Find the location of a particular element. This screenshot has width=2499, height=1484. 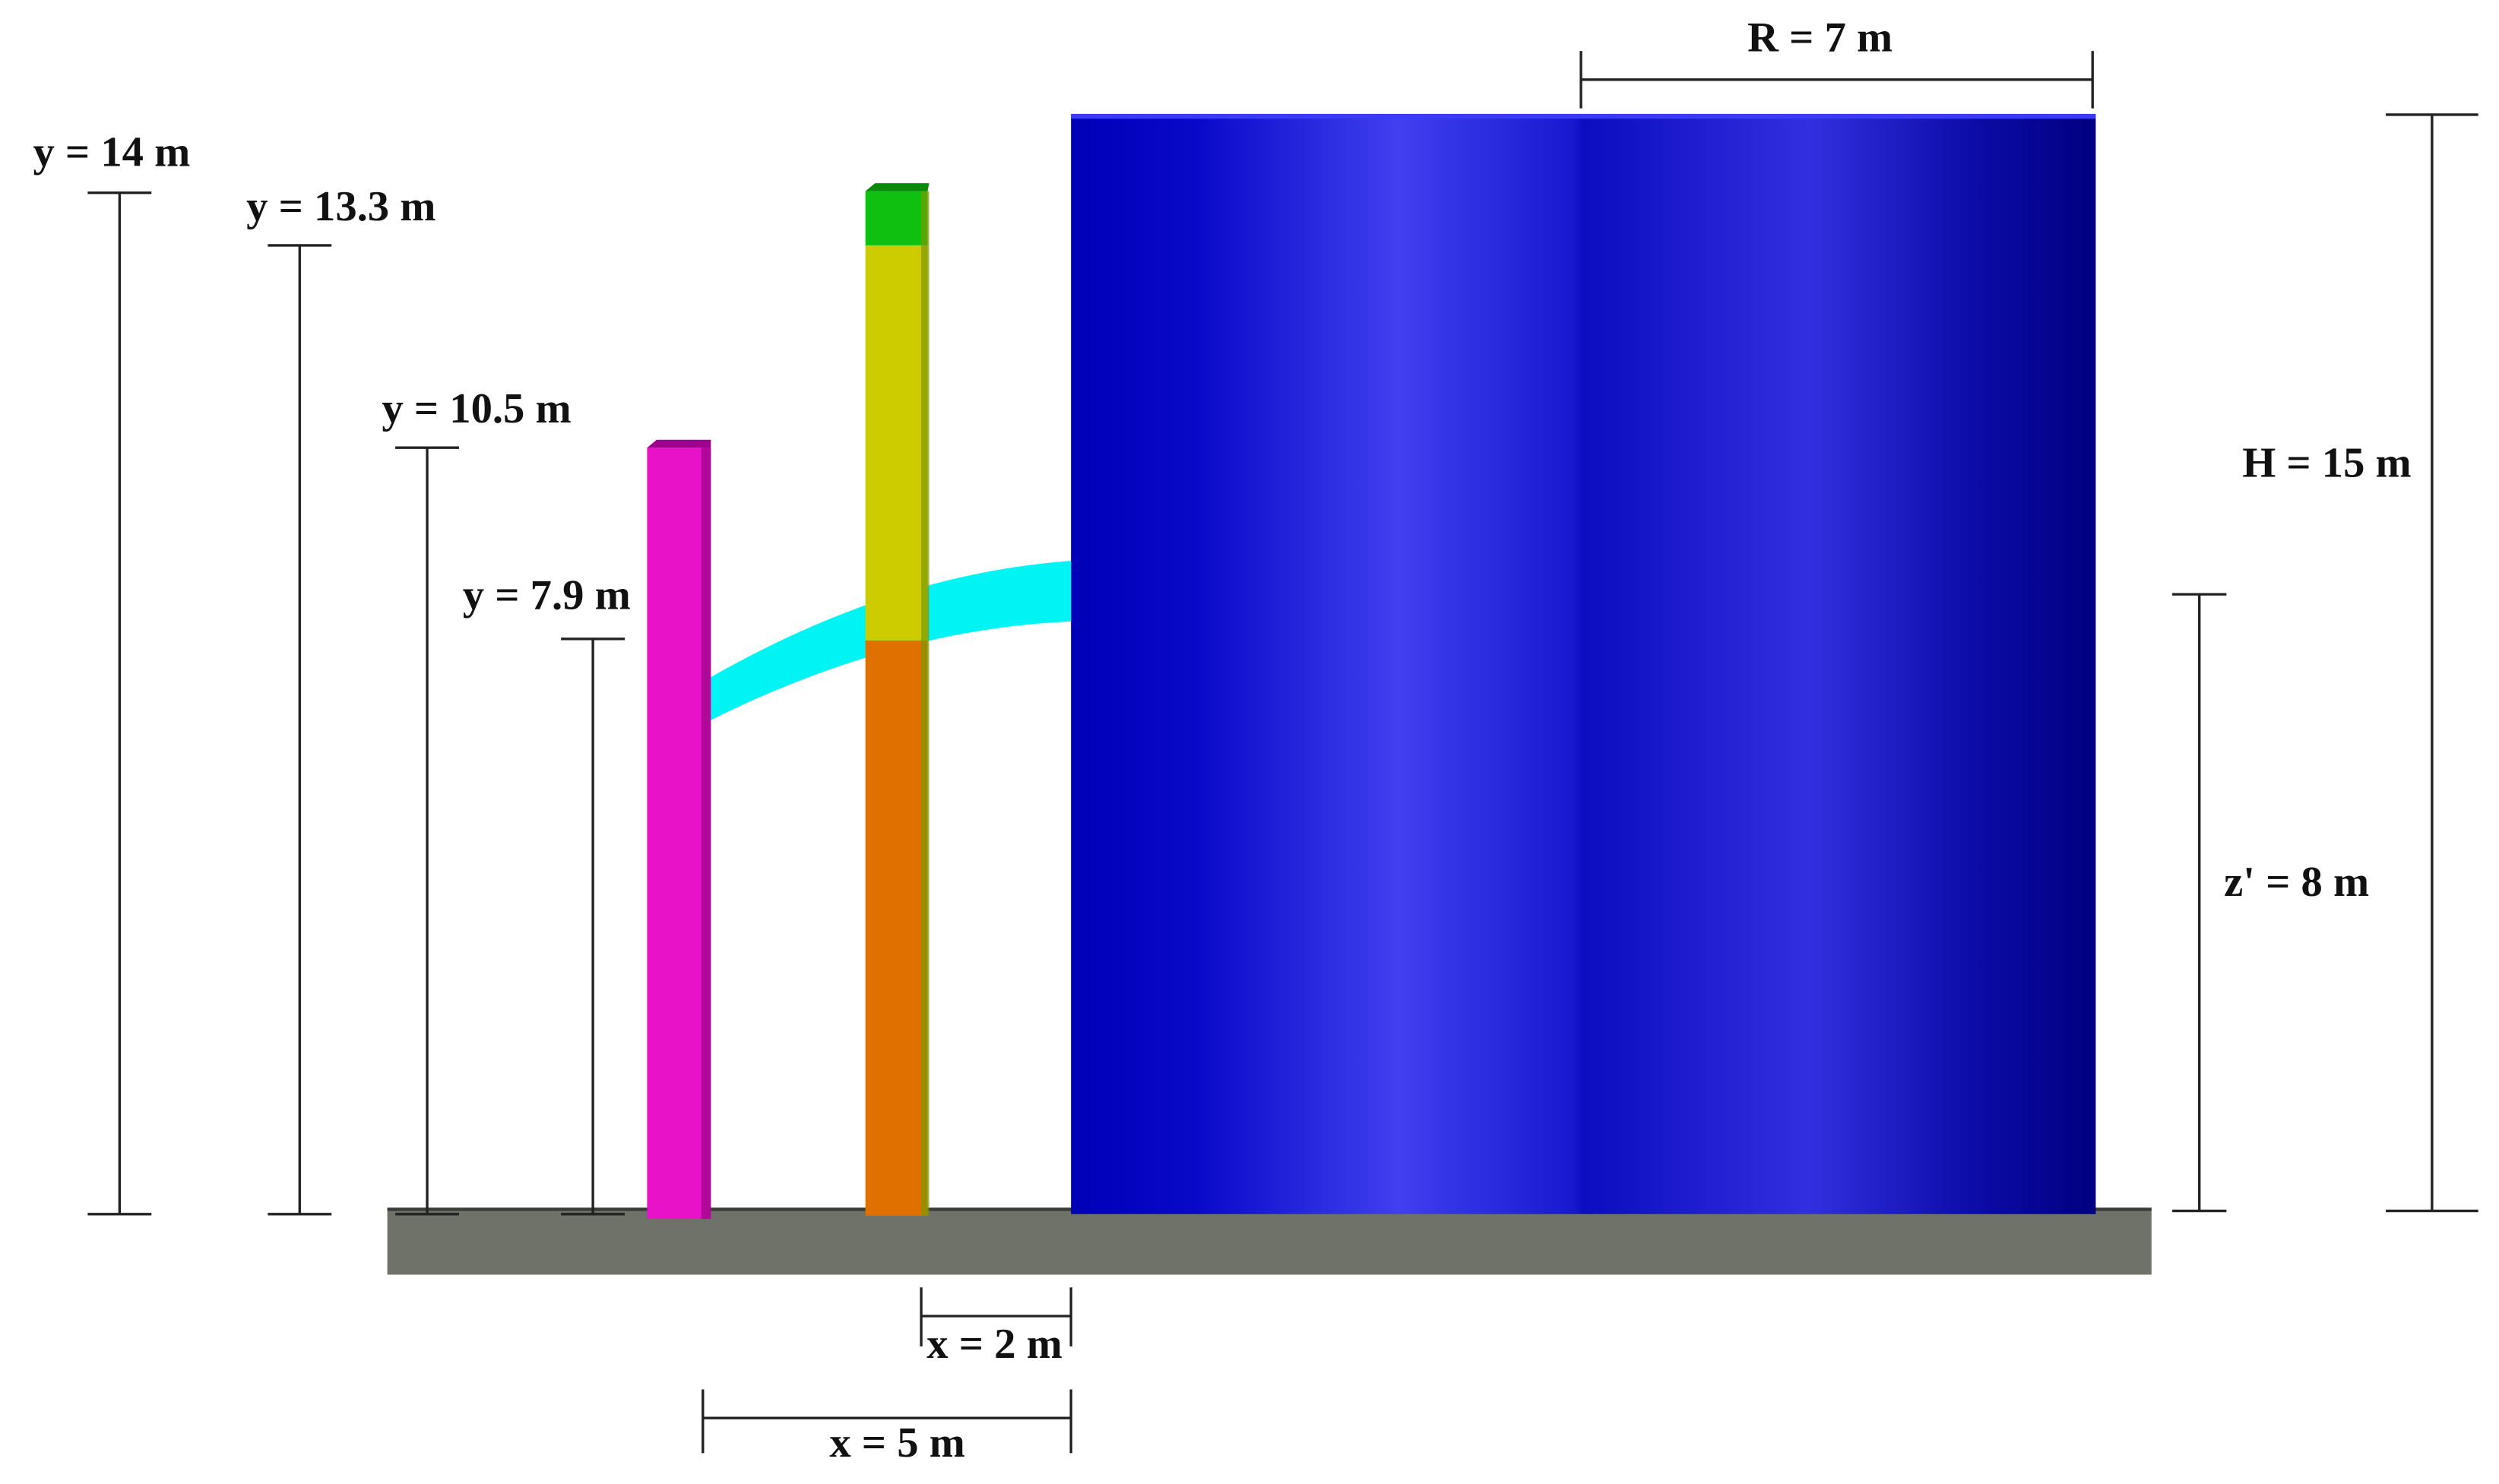

label: x = 5 m is located at coordinates (896, 1443).